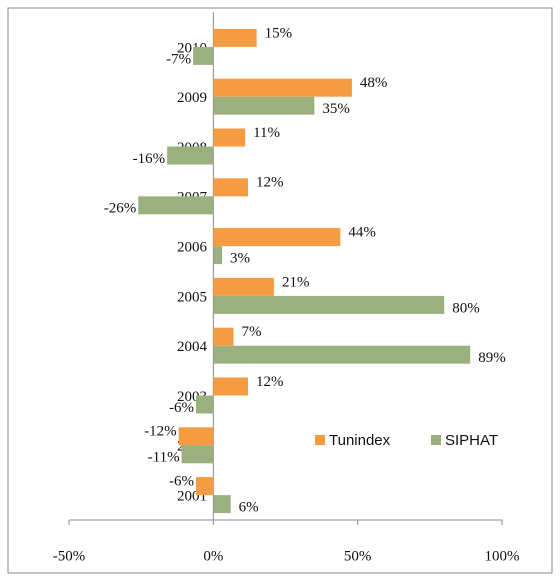 The image size is (560, 581). Describe the element at coordinates (296, 282) in the screenshot. I see `data-label: 21%` at that location.